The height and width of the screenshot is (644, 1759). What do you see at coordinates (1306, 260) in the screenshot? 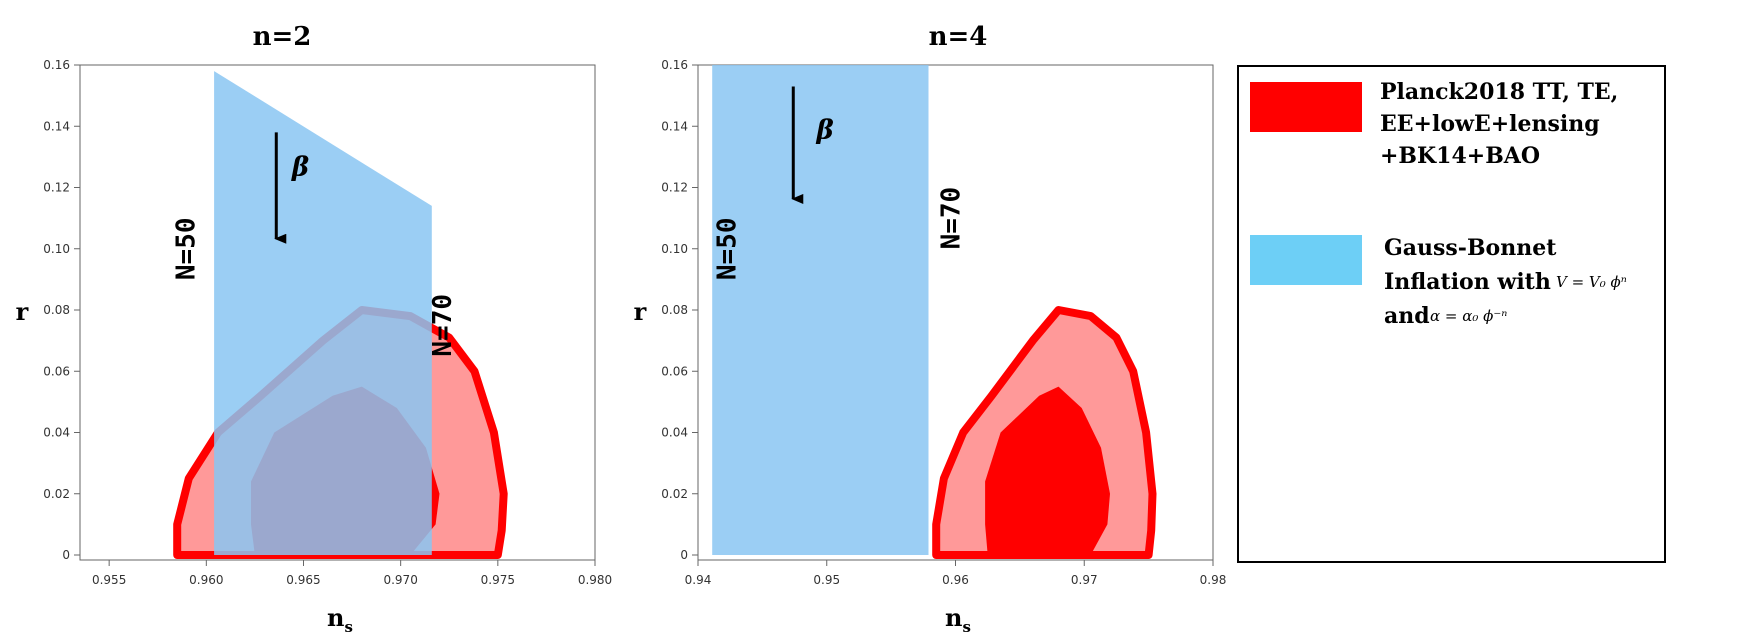
I see `legend-swatch-gauss-bonnet` at bounding box center [1306, 260].